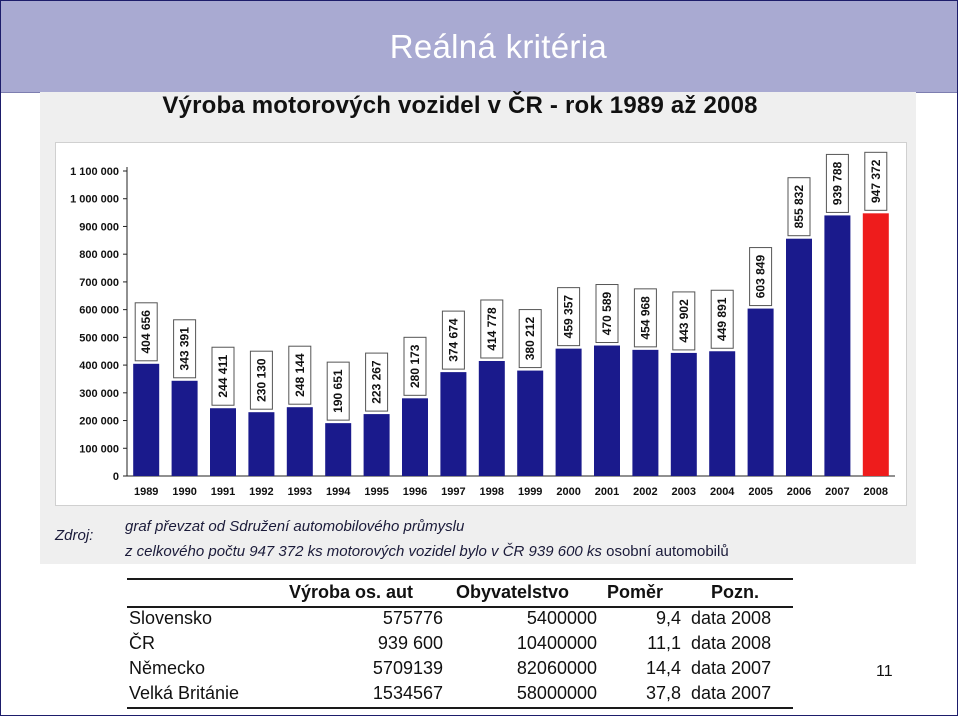 Image resolution: width=960 pixels, height=718 pixels. I want to click on x-tick-label: 1994, so click(338, 492).